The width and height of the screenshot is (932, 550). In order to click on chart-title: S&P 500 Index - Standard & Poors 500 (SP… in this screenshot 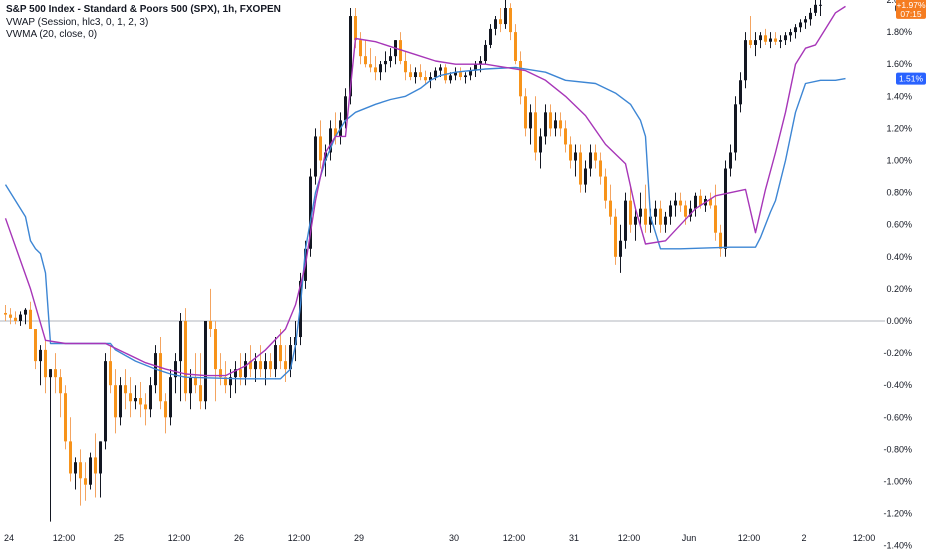, I will do `click(143, 9)`.